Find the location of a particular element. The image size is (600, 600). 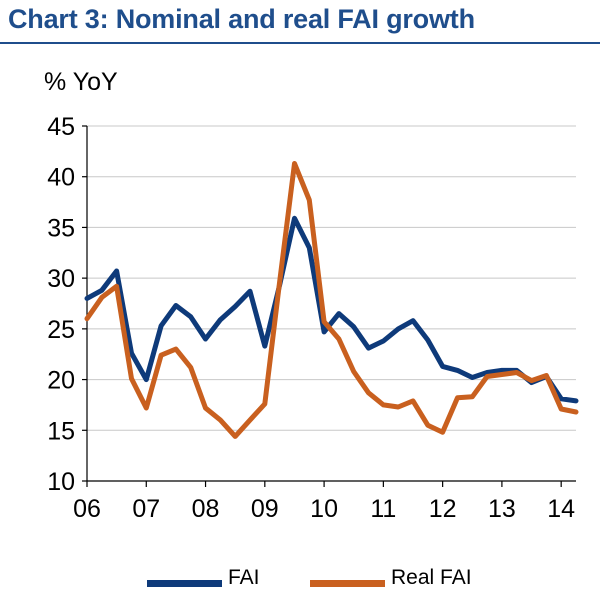

x-tick-label-10: 10 is located at coordinates (324, 509).